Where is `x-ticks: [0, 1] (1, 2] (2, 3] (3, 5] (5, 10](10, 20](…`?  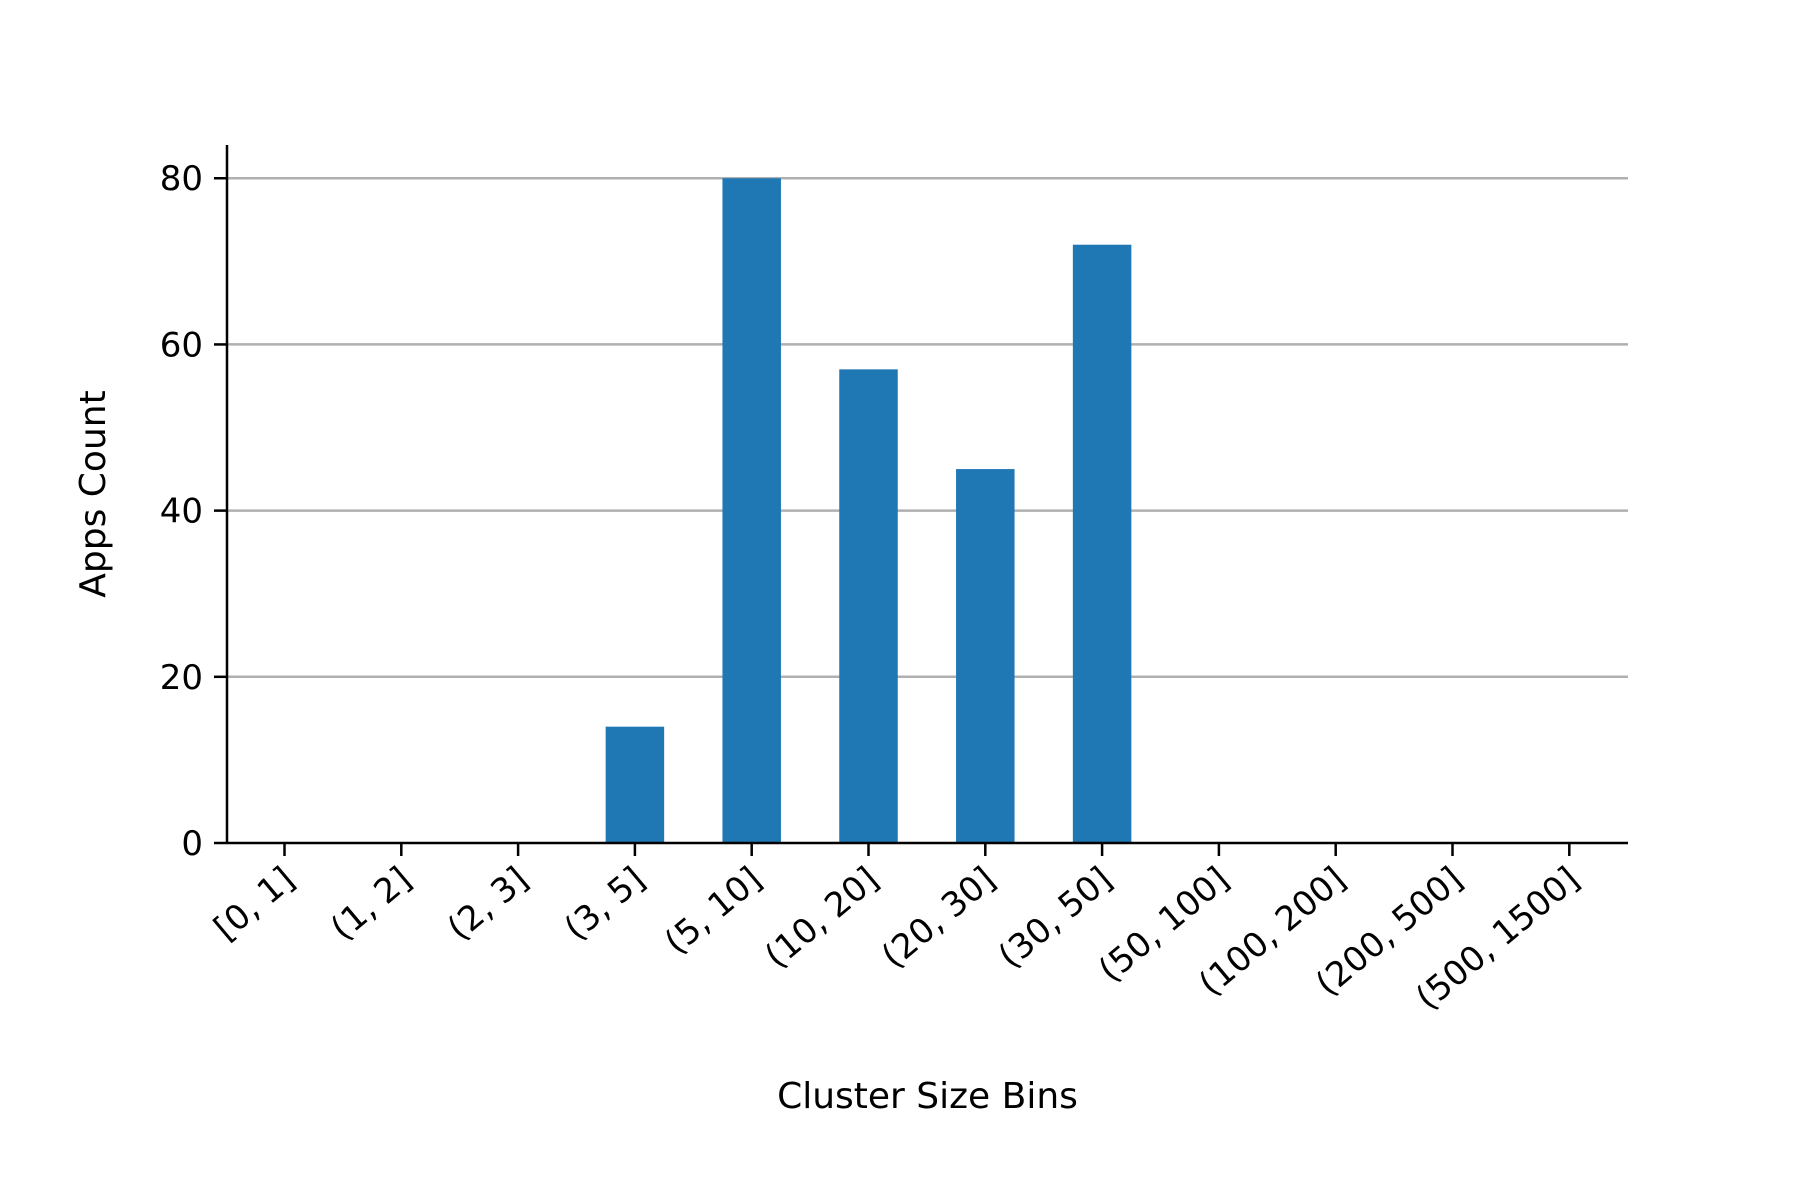 x-ticks: [0, 1] (1, 2] (2, 3] (3, 5] (5, 10](10, 20](… is located at coordinates (897, 930).